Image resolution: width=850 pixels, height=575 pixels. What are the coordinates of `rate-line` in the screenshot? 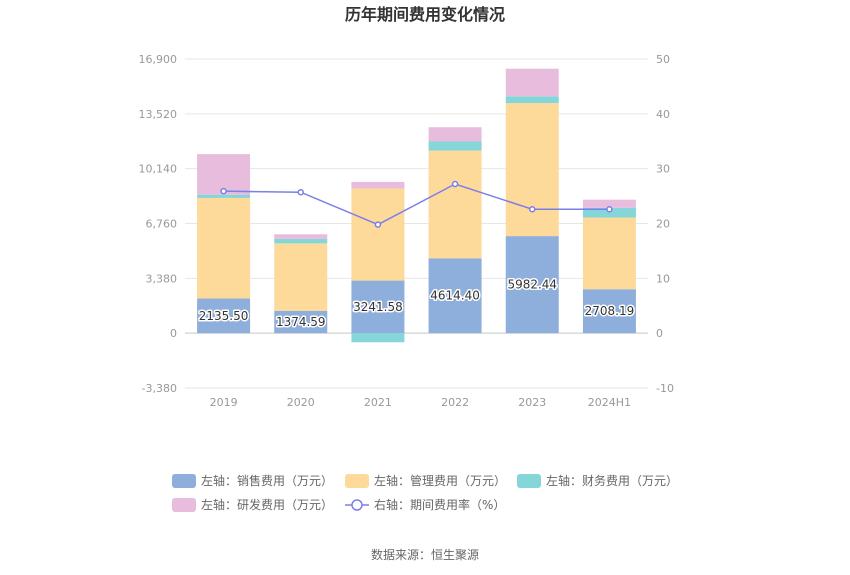 It's located at (416, 204).